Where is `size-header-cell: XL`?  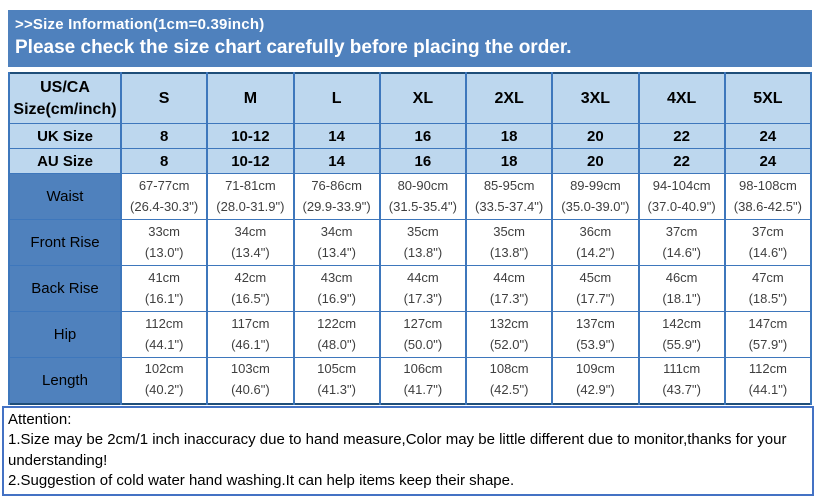
size-header-cell: XL is located at coordinates (423, 98).